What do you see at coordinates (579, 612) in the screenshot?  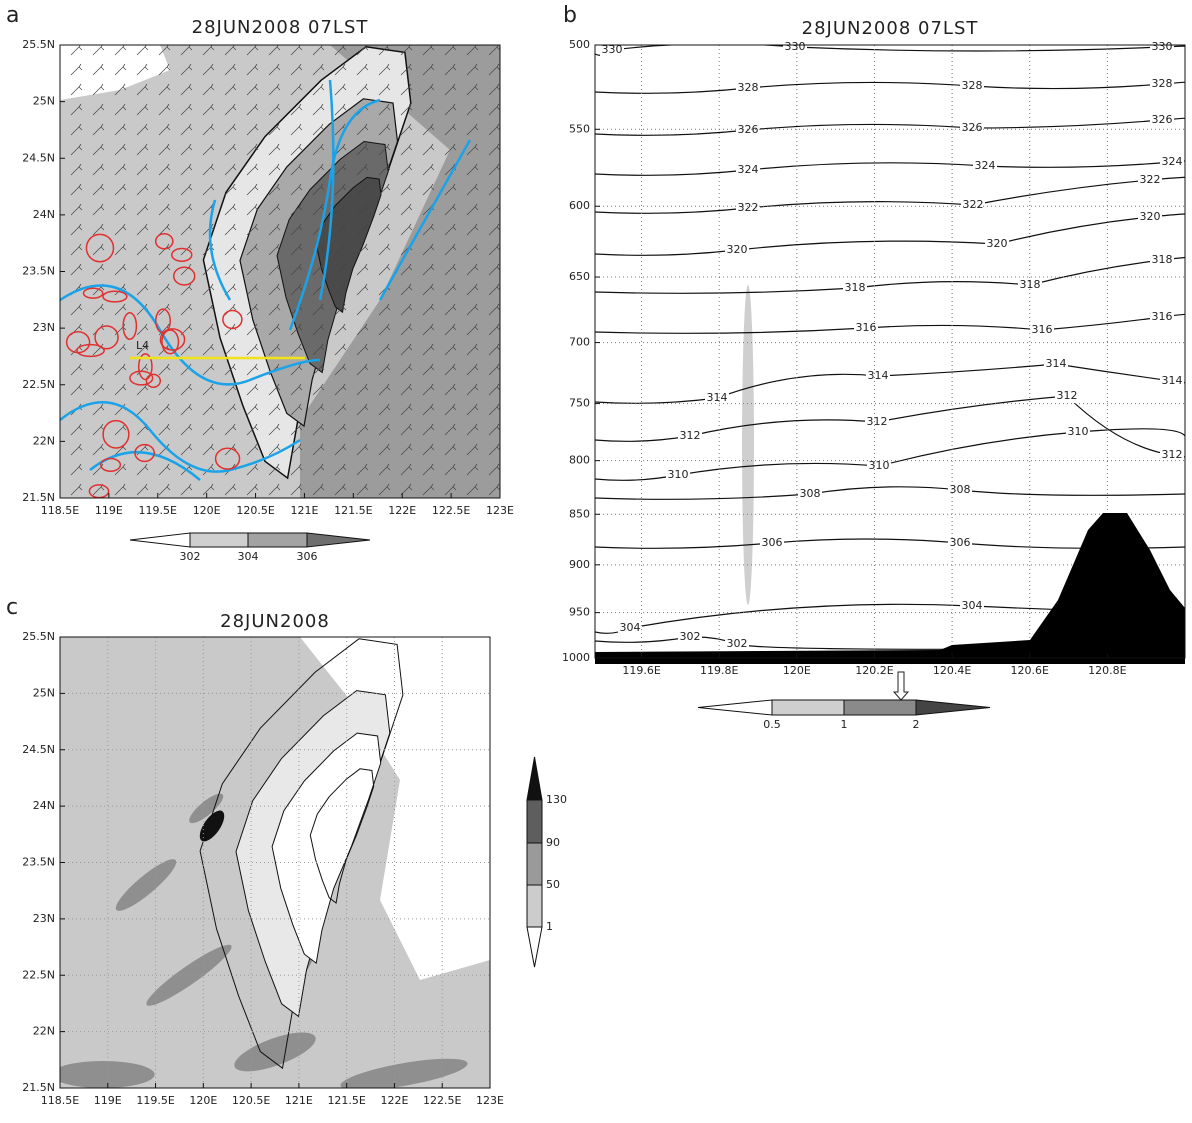 I see `y-tick-label: 950` at bounding box center [579, 612].